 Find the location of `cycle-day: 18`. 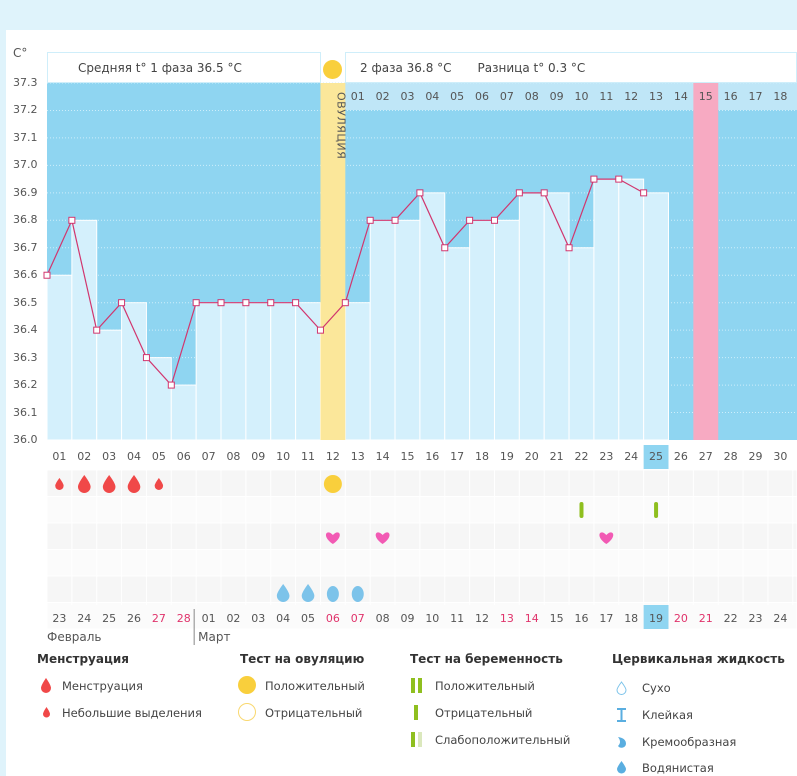

cycle-day: 18 is located at coordinates (482, 456).